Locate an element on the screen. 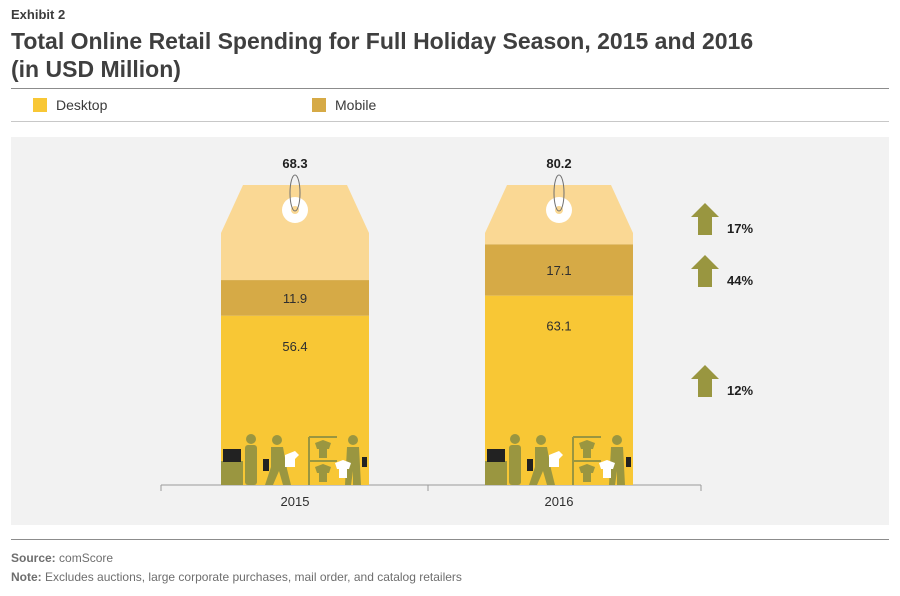 This screenshot has height=596, width=900. desktop-value-2016: 63.1 is located at coordinates (558, 326).